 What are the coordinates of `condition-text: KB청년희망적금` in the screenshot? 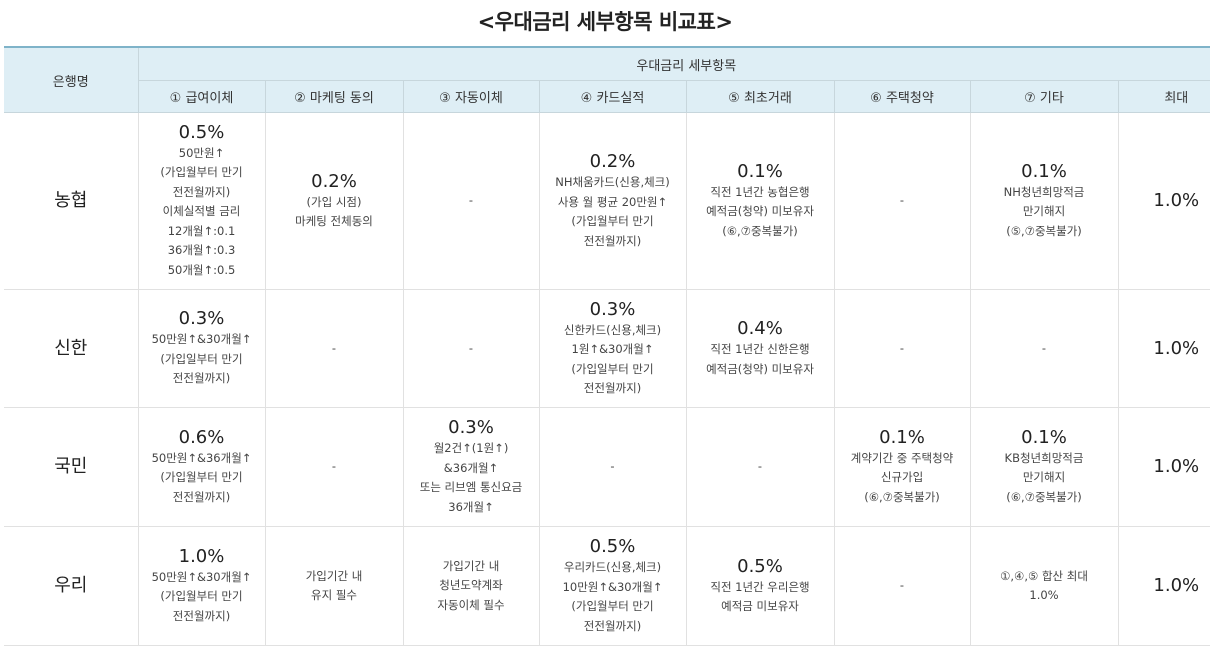 It's located at (1044, 457).